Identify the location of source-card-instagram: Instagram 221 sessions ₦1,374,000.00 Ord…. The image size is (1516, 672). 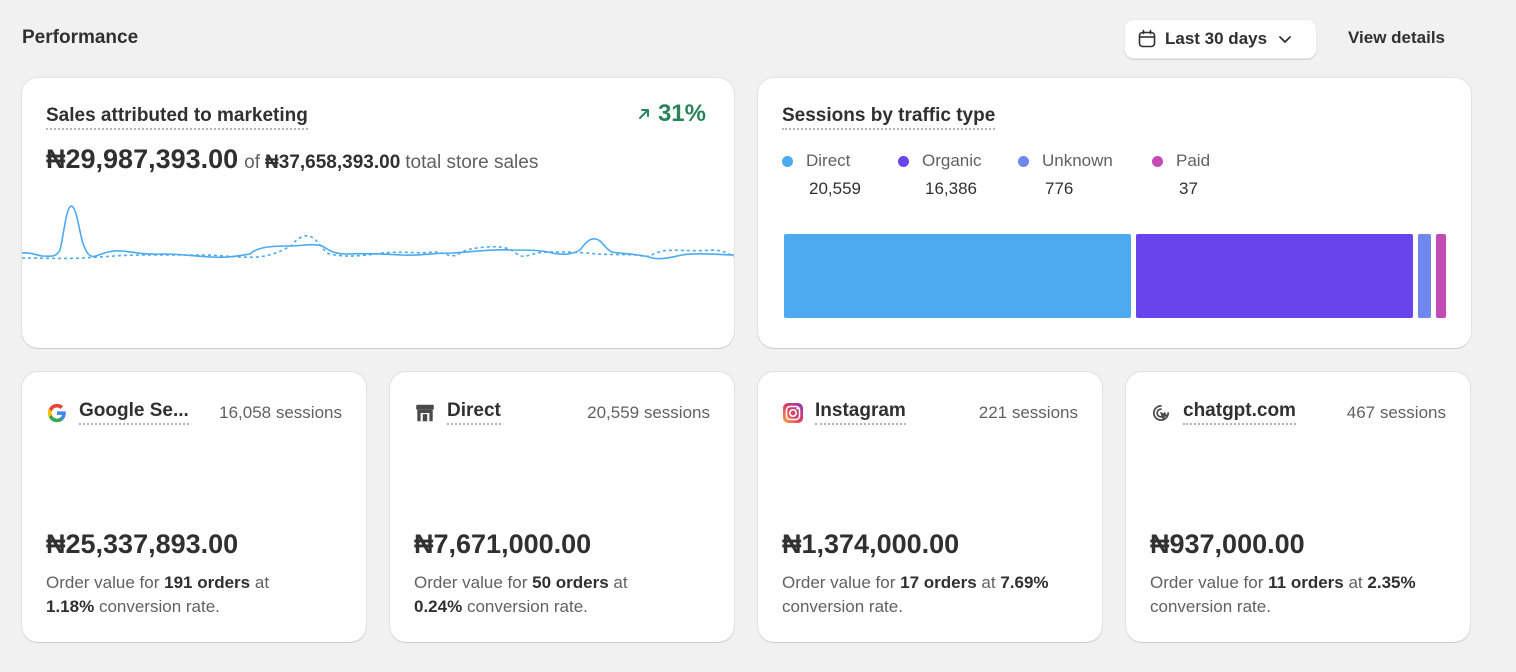
(930, 507).